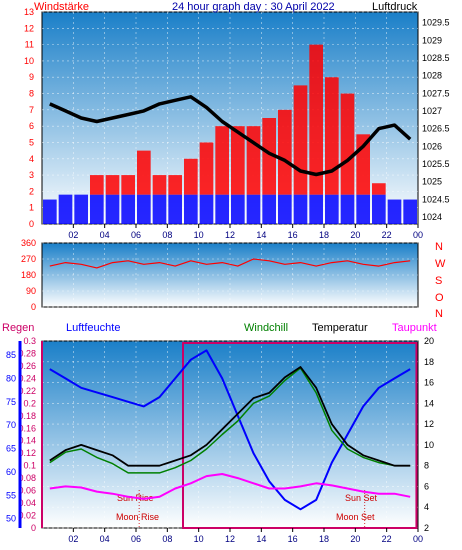 This screenshot has height=550, width=462. Describe the element at coordinates (230, 486) in the screenshot. I see `dewpoint-line` at that location.